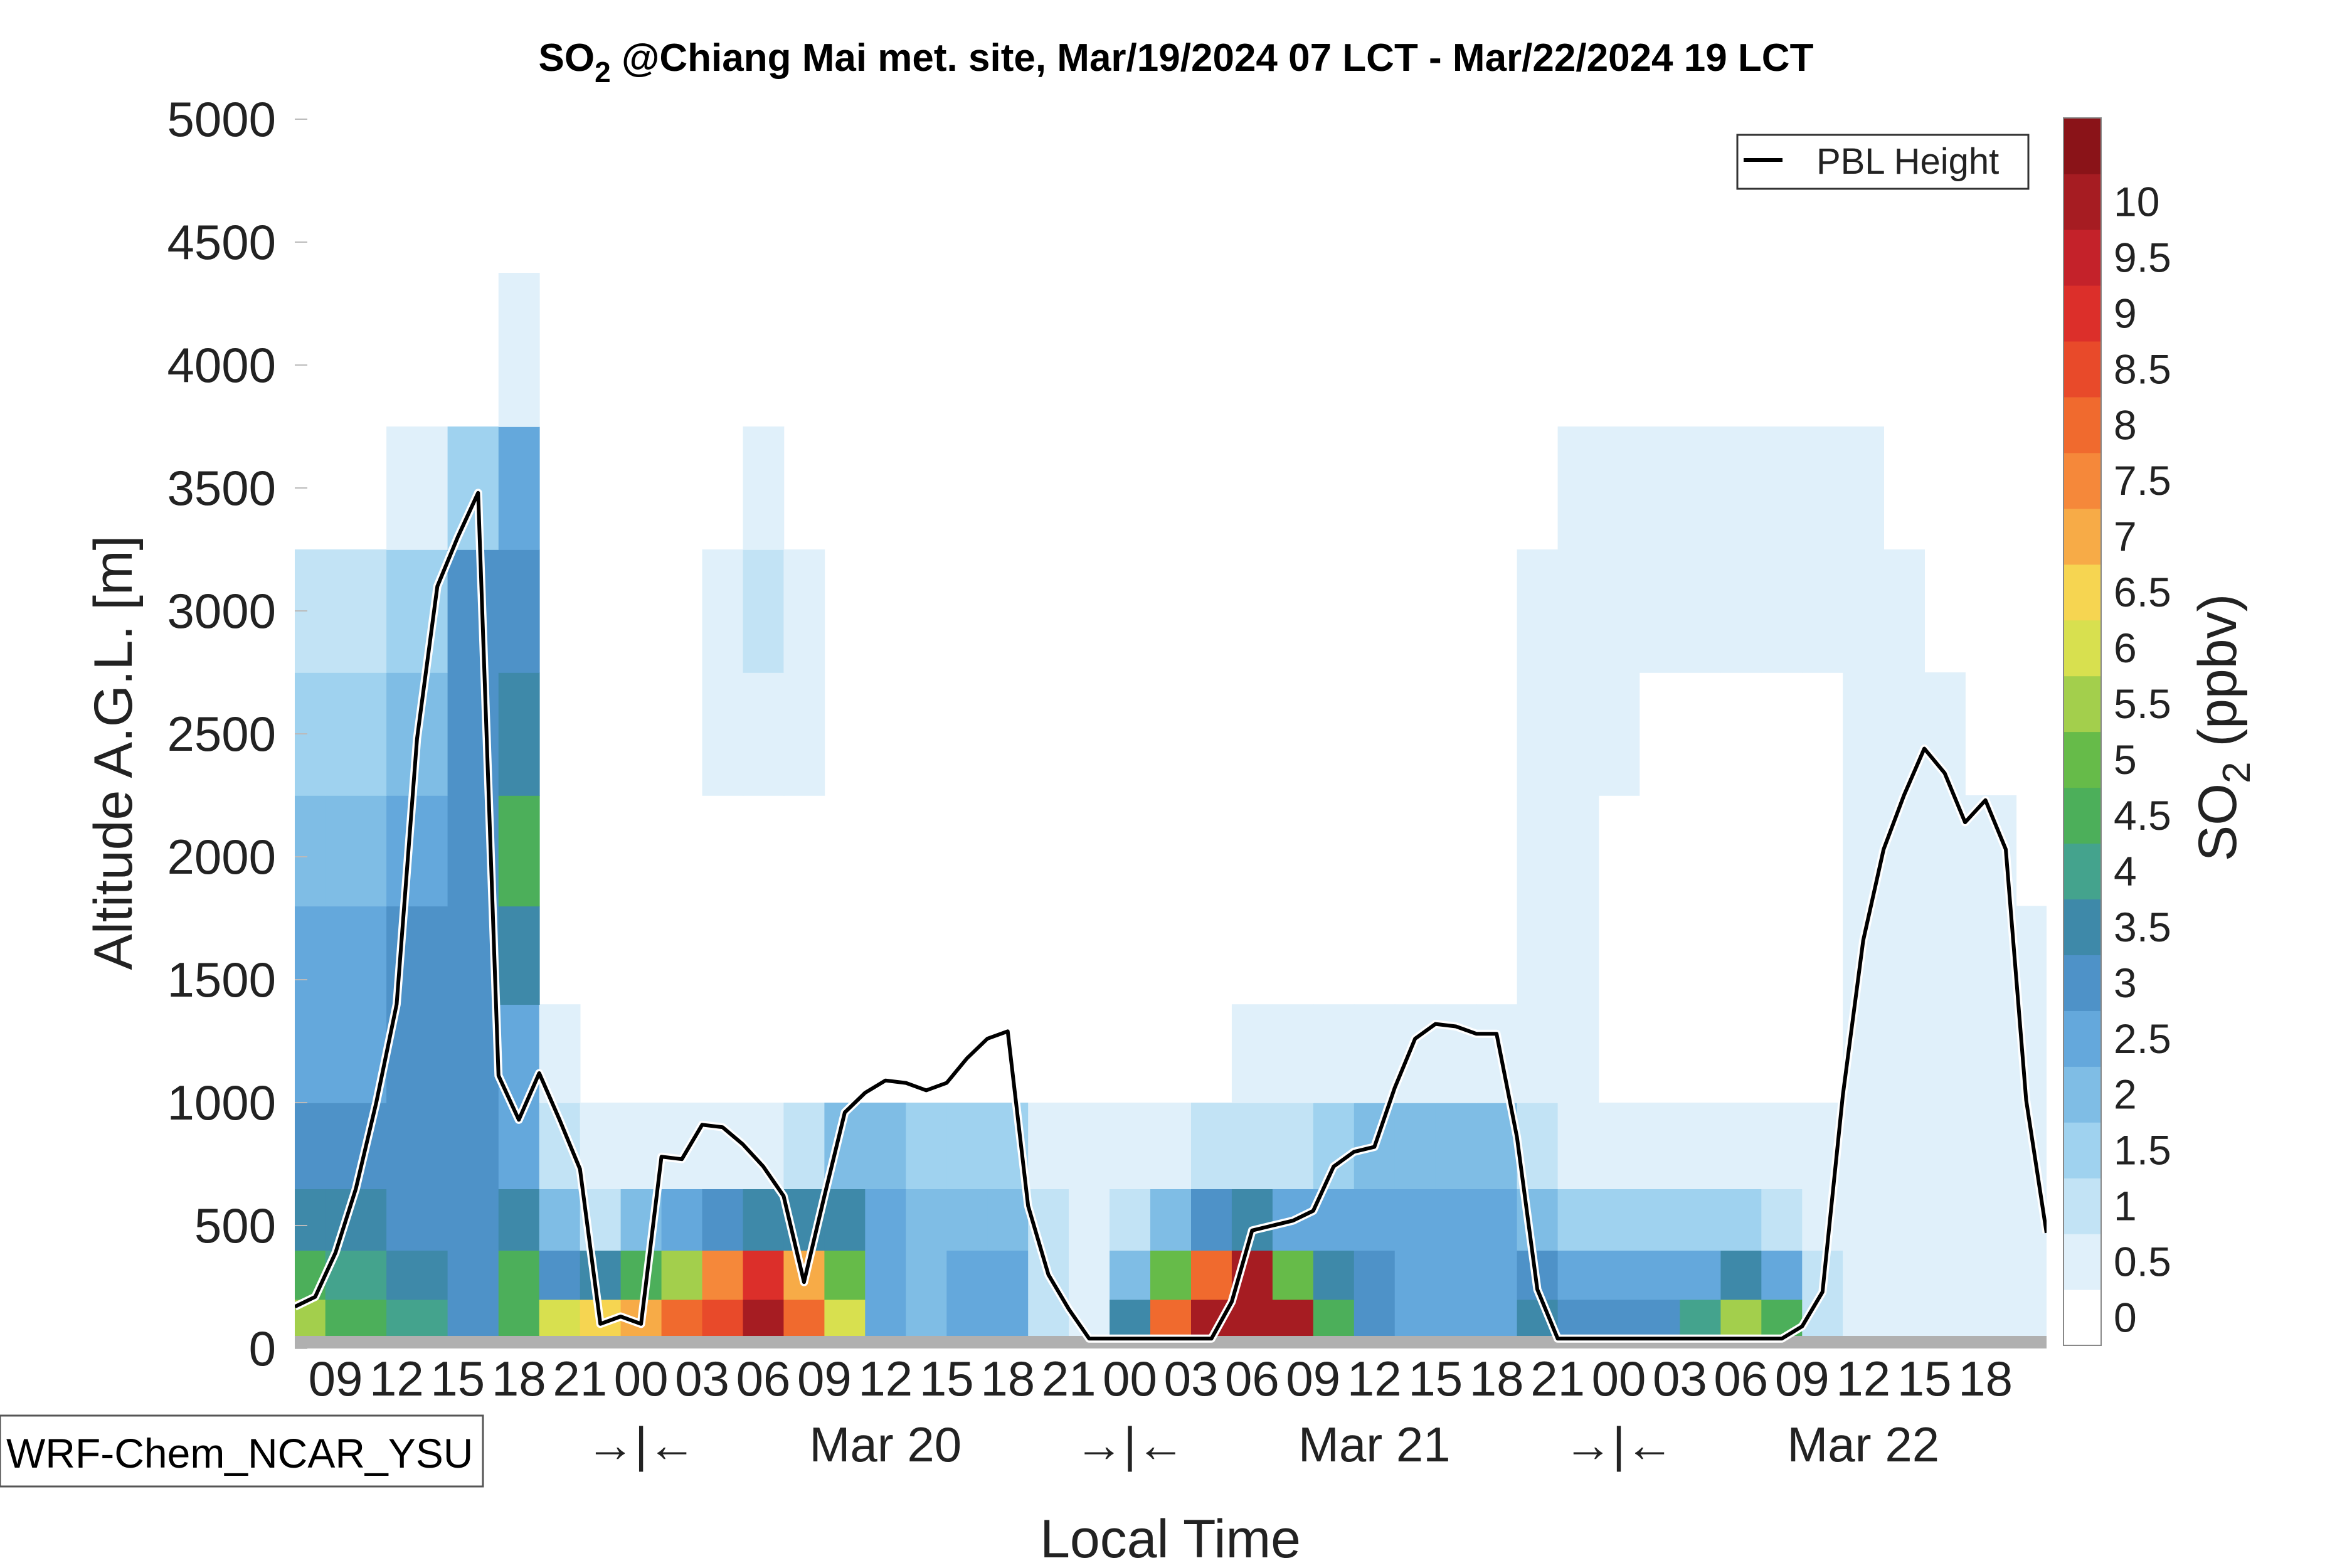 This screenshot has height=1568, width=2352. What do you see at coordinates (1069, 1378) in the screenshot?
I see `x-tick-label: 21` at bounding box center [1069, 1378].